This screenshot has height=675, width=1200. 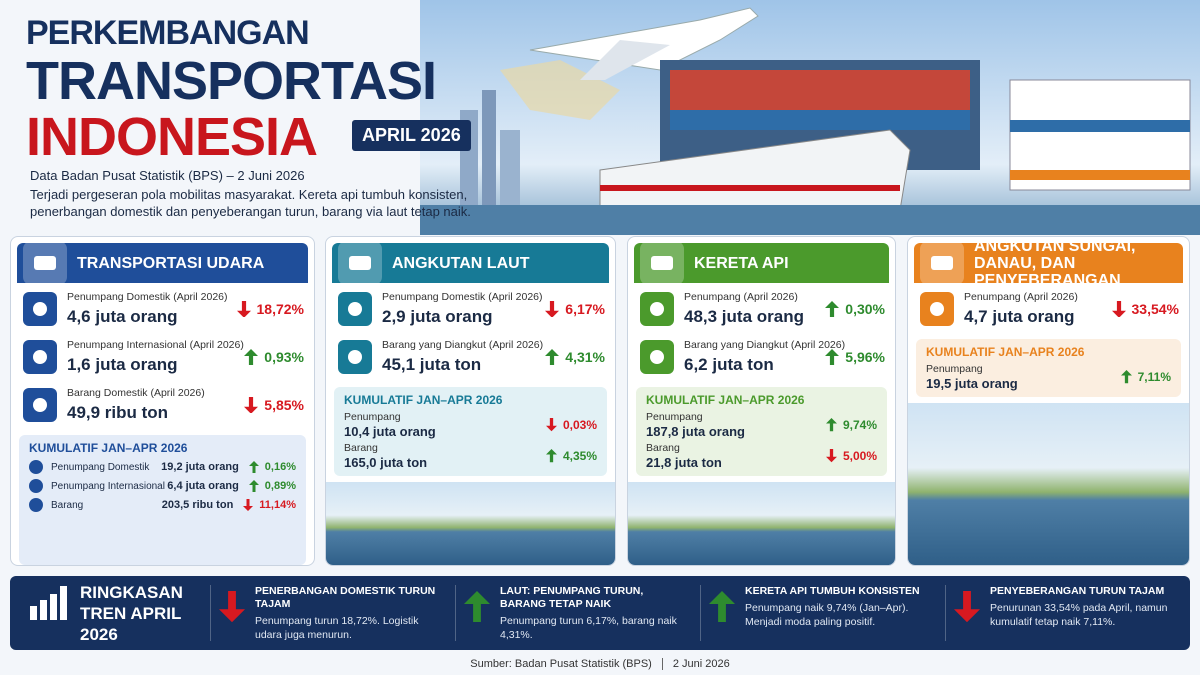 What do you see at coordinates (1154, 377) in the screenshot?
I see `change-value: 7,11%` at bounding box center [1154, 377].